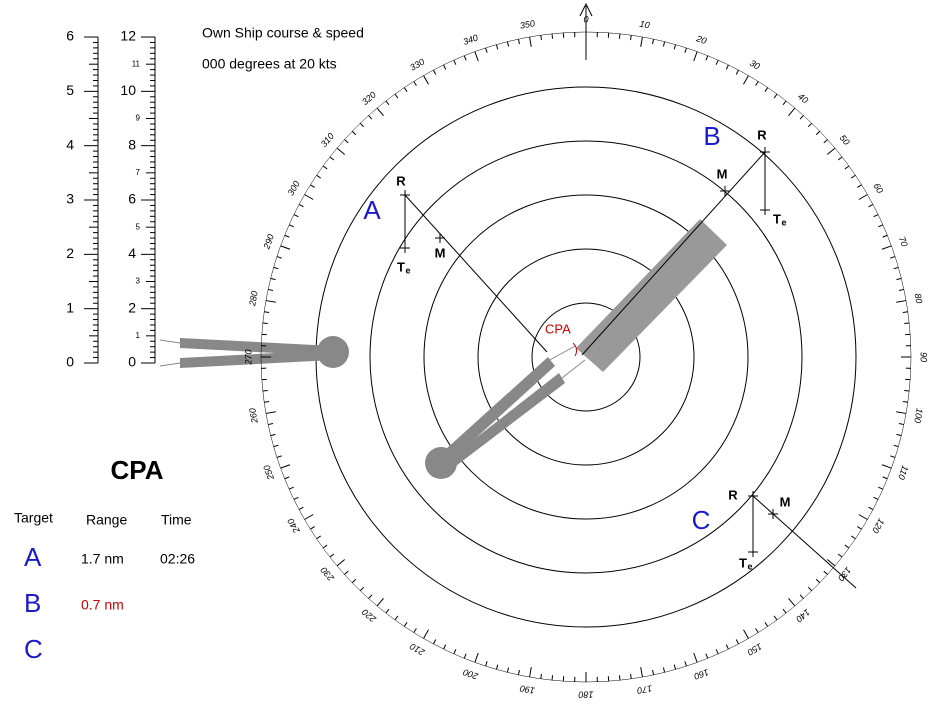 Image resolution: width=945 pixels, height=717 pixels. Describe the element at coordinates (585, 19) in the screenshot. I see `bearing-label: 0` at that location.